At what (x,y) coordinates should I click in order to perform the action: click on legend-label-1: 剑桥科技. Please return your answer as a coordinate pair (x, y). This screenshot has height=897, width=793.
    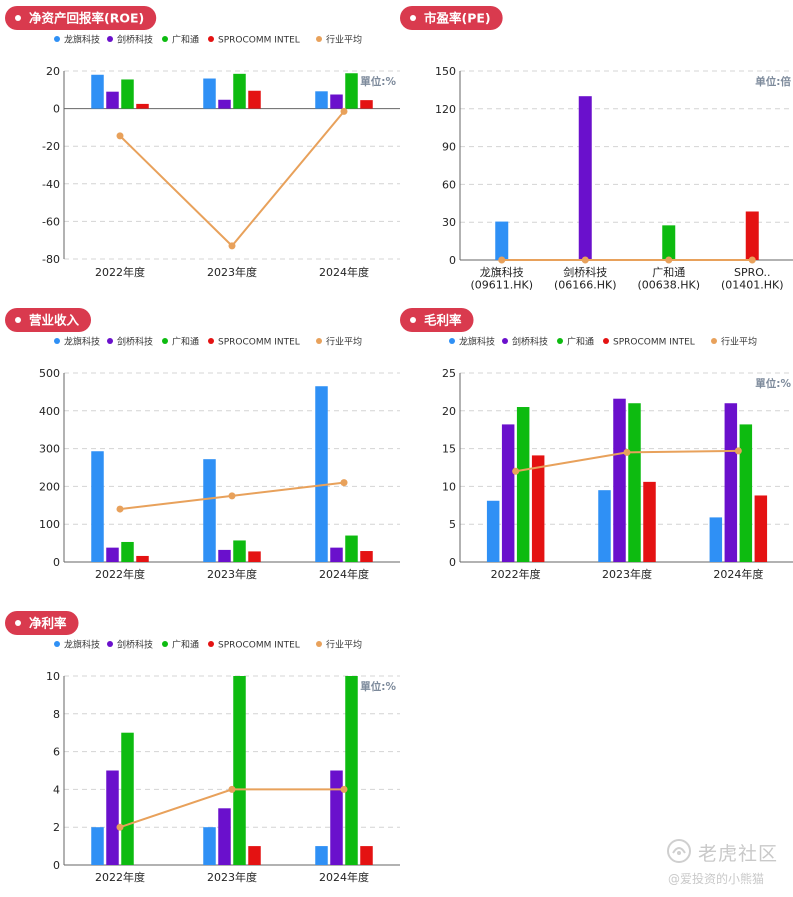
    Looking at the image, I should click on (135, 40).